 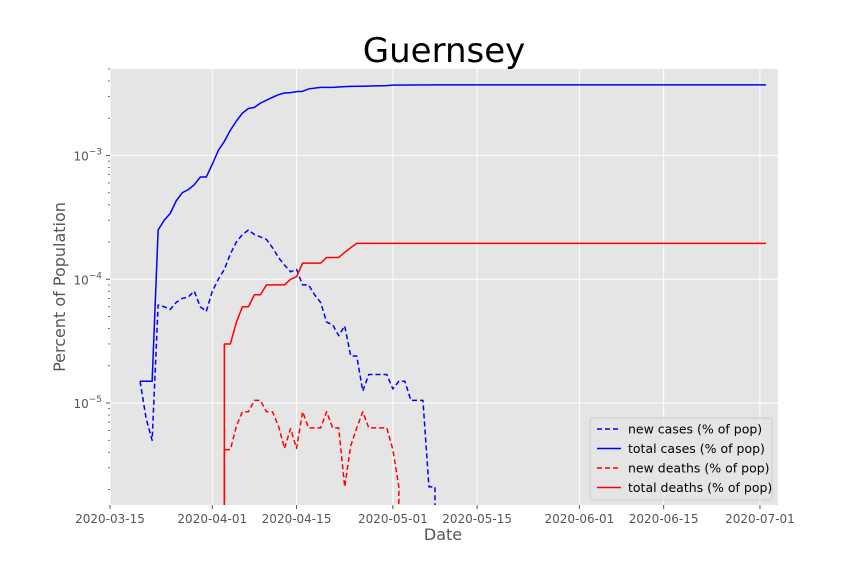 What do you see at coordinates (297, 519) in the screenshot?
I see `x-tick-label: 2020-04-15` at bounding box center [297, 519].